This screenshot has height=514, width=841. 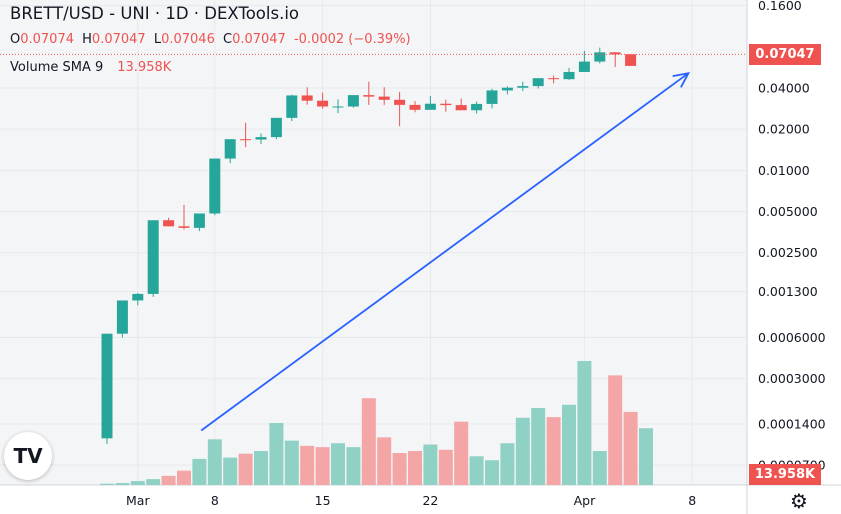 I want to click on y-tick-label: 0.001300, so click(x=788, y=291).